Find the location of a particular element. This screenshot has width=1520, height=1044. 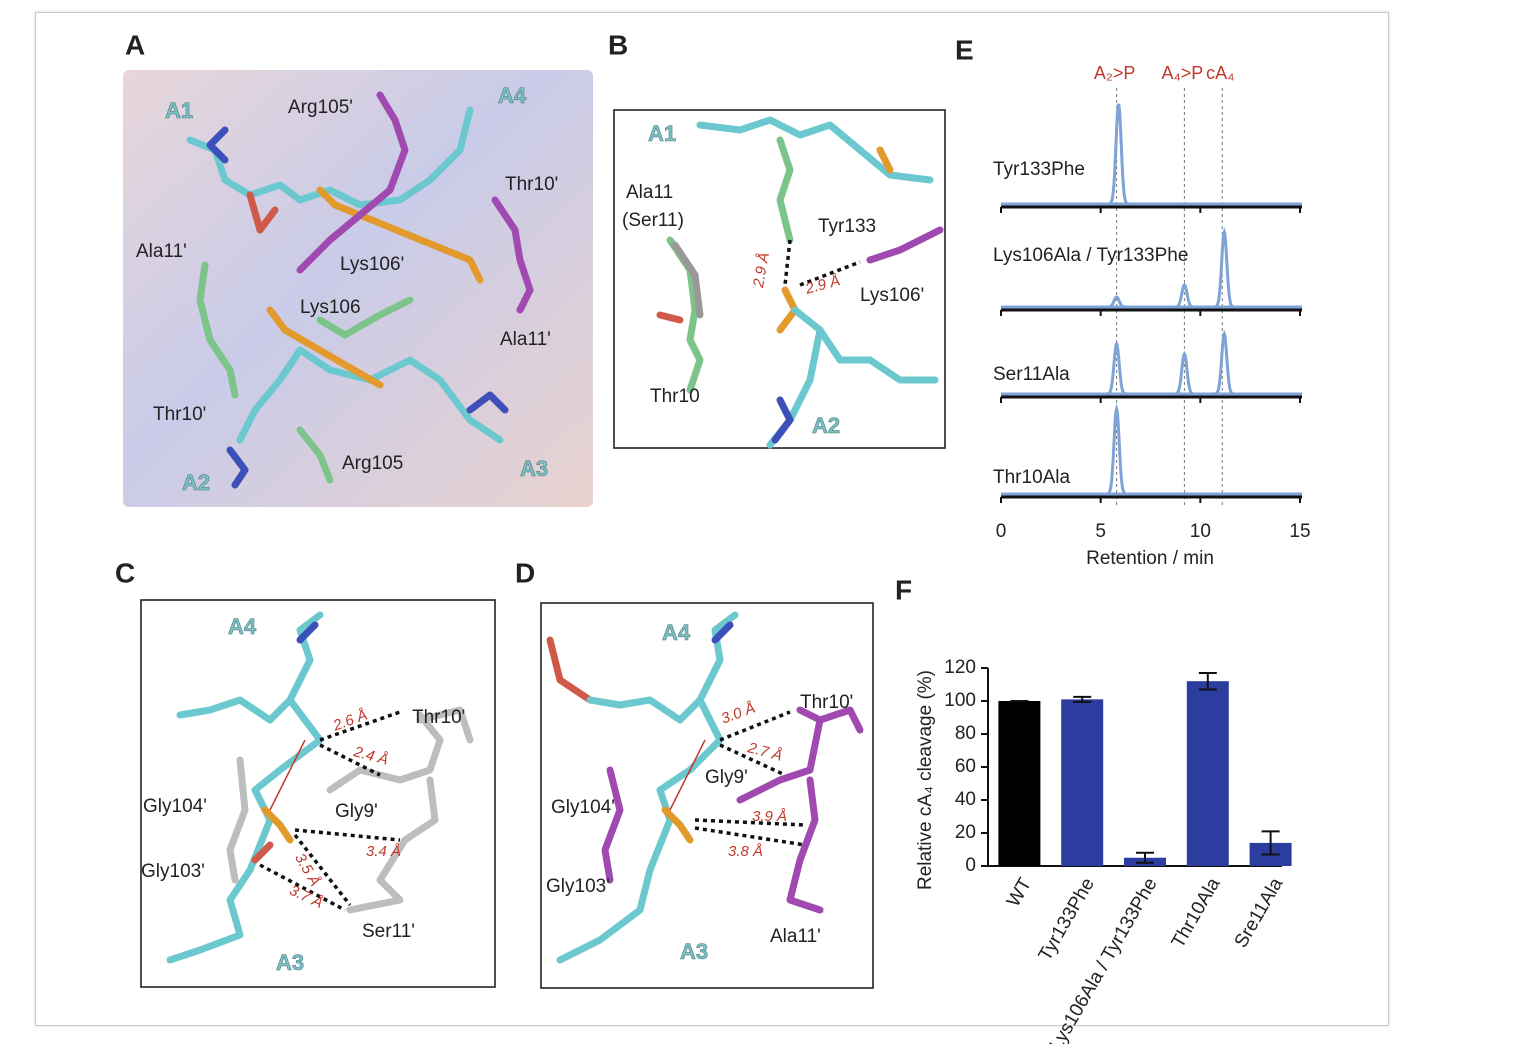

panel-label: C is located at coordinates (125, 572).